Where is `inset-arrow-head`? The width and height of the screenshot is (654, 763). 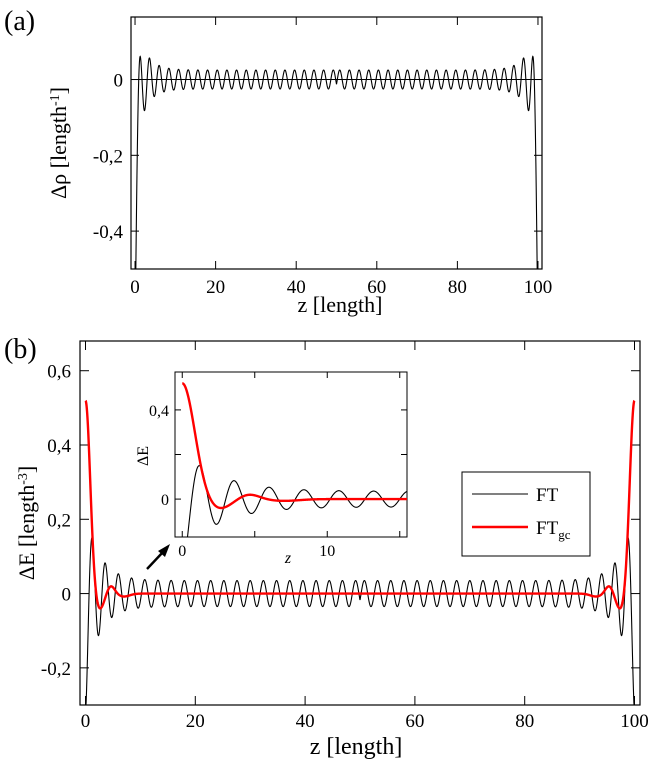
inset-arrow-head is located at coordinates (164, 550).